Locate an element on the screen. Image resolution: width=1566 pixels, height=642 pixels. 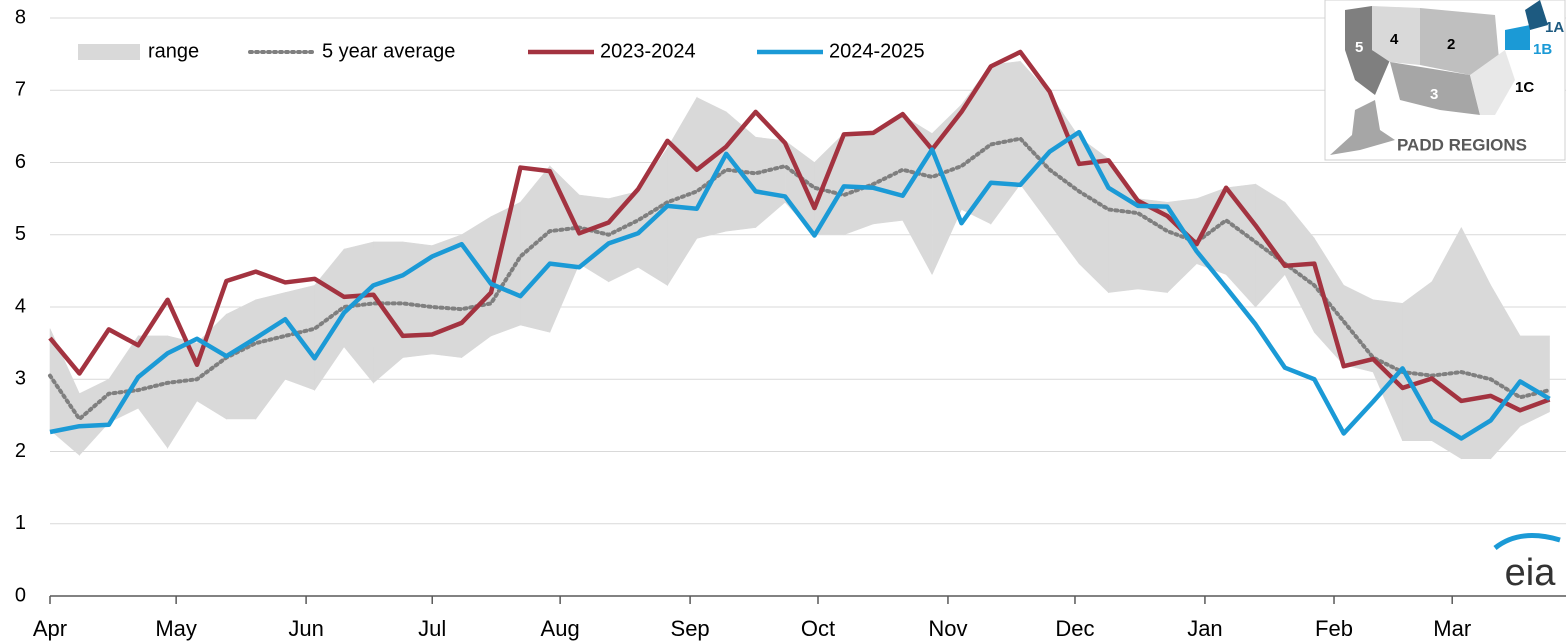
padd-1c is located at coordinates (1492, 82).